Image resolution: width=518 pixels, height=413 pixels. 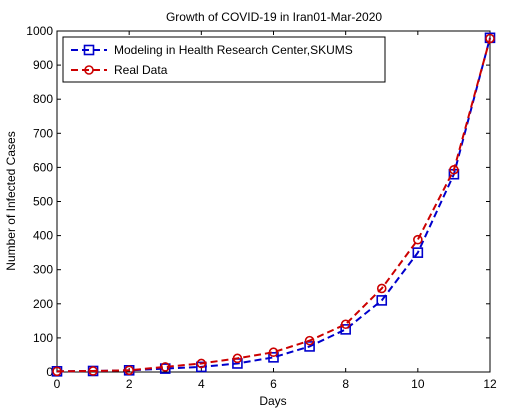 I want to click on x-tick-label: 6, so click(x=273, y=384).